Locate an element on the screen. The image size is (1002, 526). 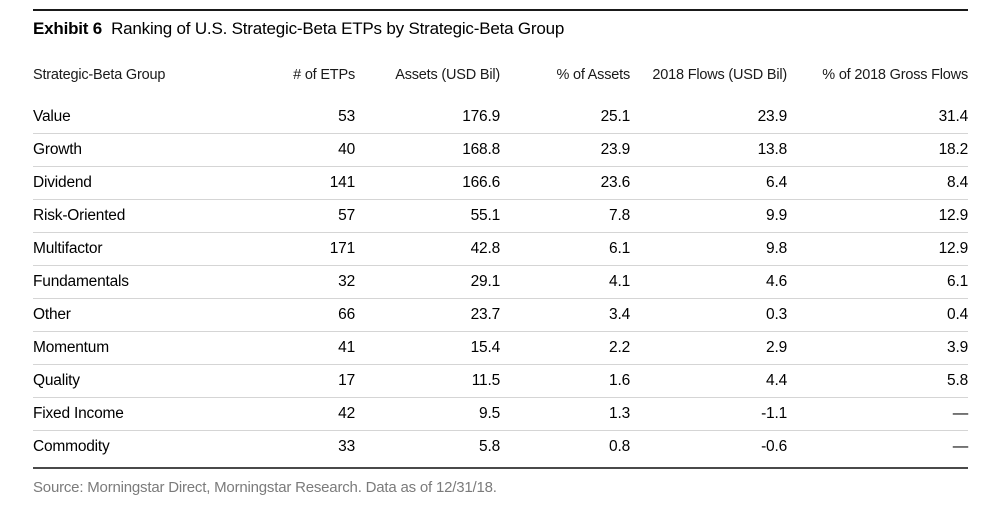
table-cell: 15.4 is located at coordinates (427, 348).